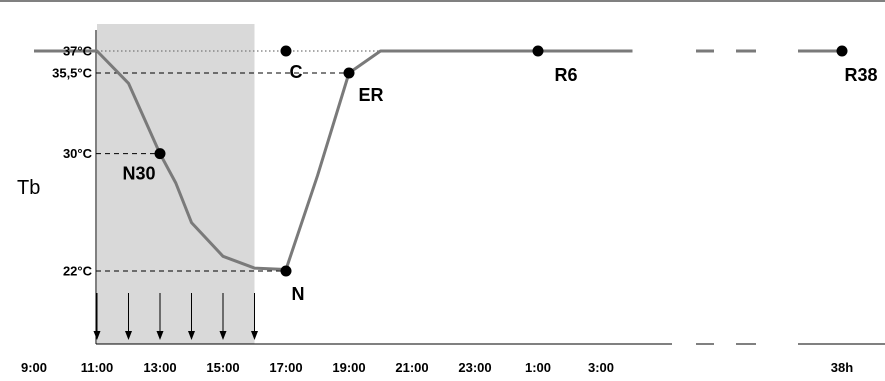 The width and height of the screenshot is (885, 381). Describe the element at coordinates (72, 73) in the screenshot. I see `y-tick-label-35-5-c: 35,5°C` at that location.